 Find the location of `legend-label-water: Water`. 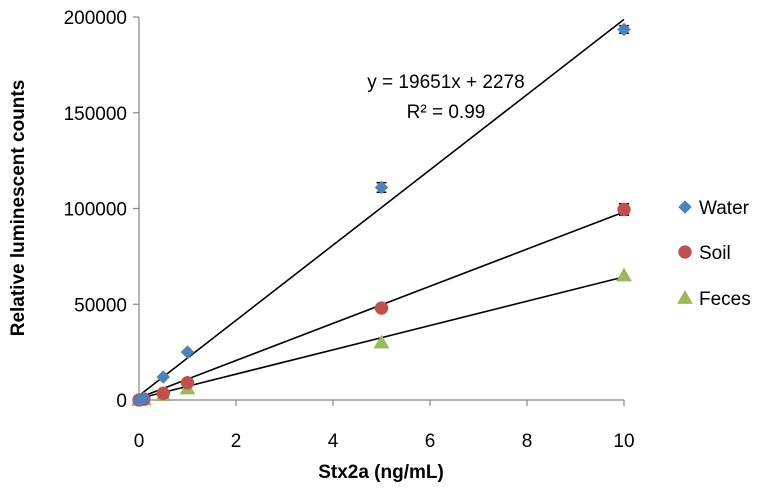

legend-label-water: Water is located at coordinates (724, 208).